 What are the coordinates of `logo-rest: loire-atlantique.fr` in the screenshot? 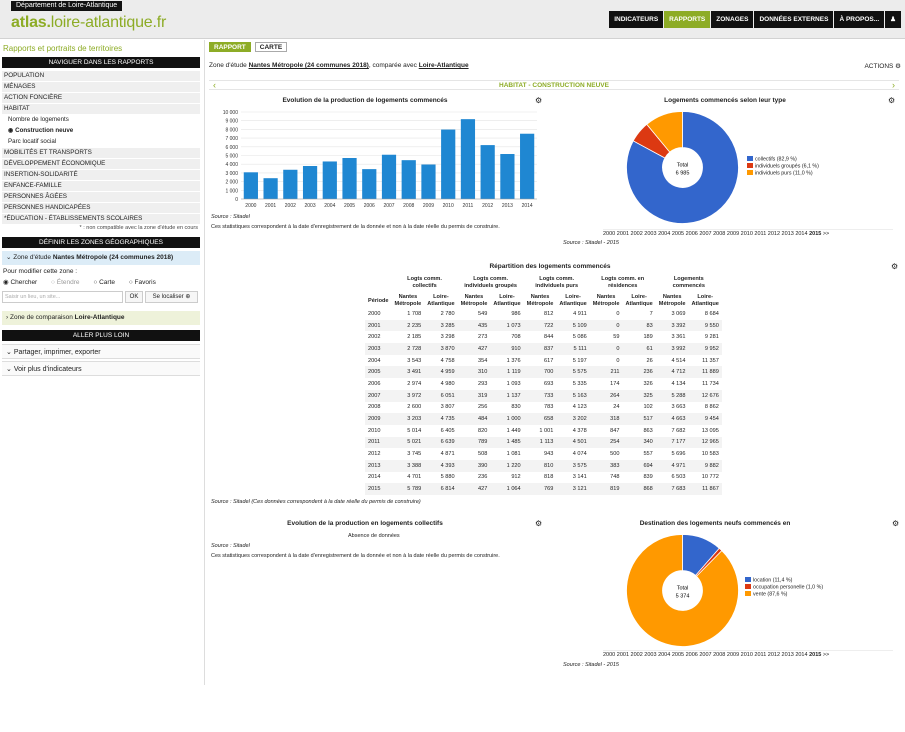 It's located at (108, 22).